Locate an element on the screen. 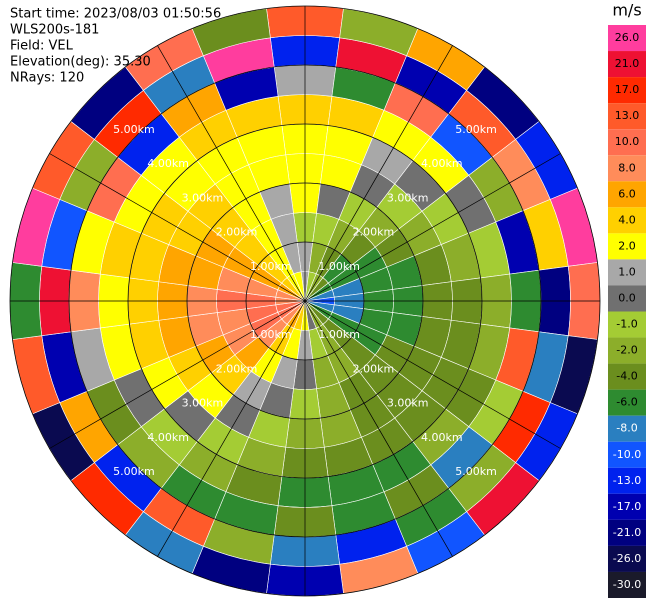 The height and width of the screenshot is (611, 647). colorbar-label: 4.0 is located at coordinates (627, 219).